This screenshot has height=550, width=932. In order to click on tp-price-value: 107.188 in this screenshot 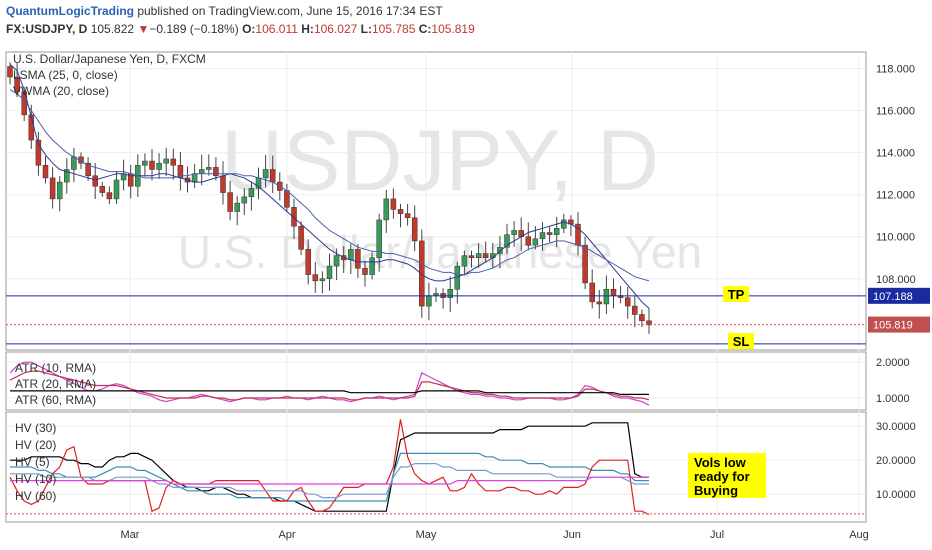, I will do `click(893, 297)`.